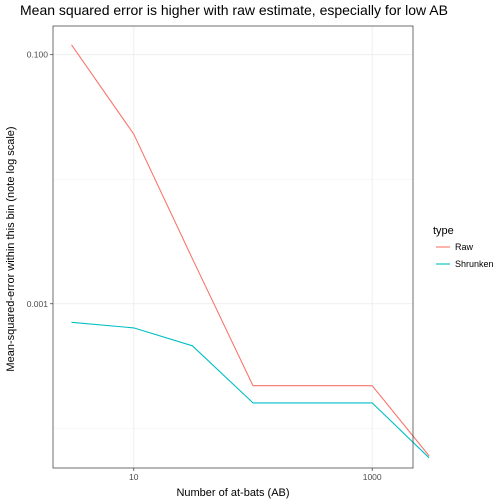 The height and width of the screenshot is (504, 504). I want to click on y-tick-label: 0.001, so click(38, 304).